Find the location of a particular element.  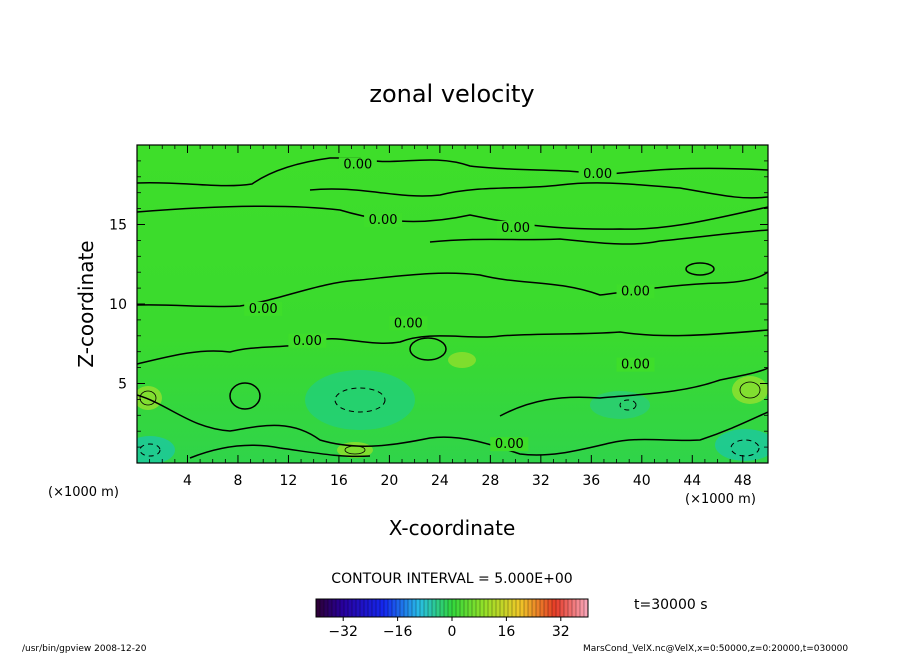

contour-interval: CONTOUR INTERVAL = 5.000E+00 is located at coordinates (451, 579).